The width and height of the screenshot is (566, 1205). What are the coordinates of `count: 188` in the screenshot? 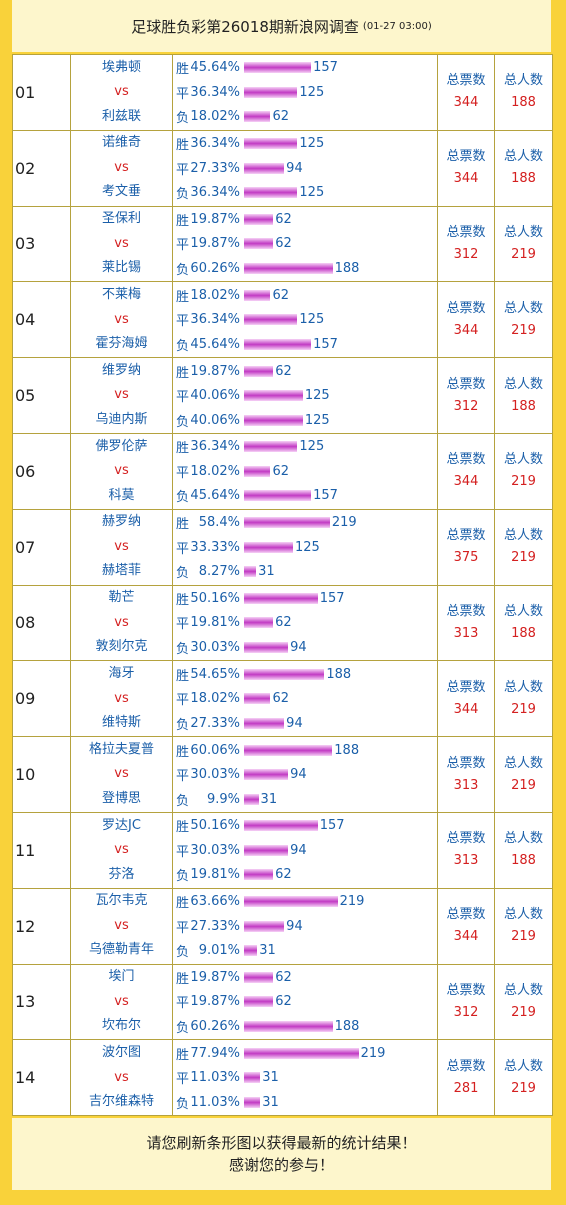 It's located at (347, 750).